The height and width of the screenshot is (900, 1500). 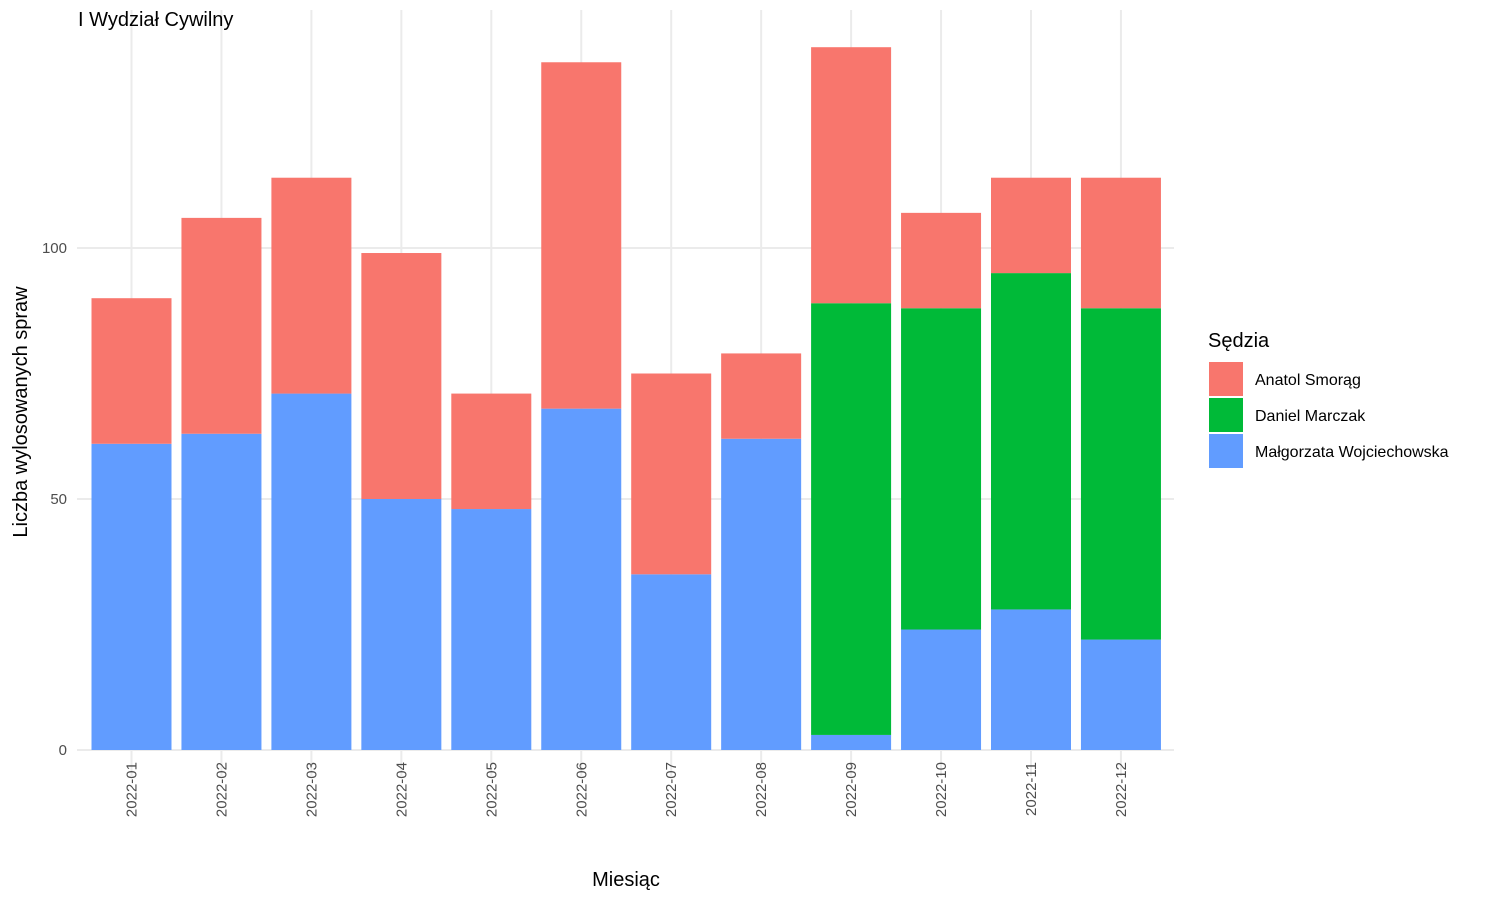 What do you see at coordinates (491, 789) in the screenshot?
I see `x-tick-label: 2022-05` at bounding box center [491, 789].